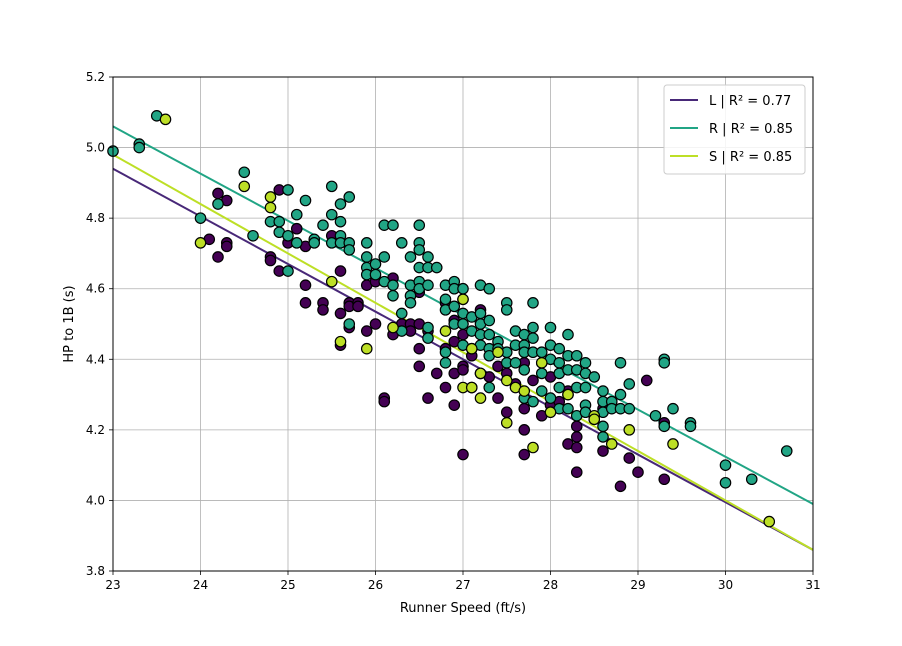 The image size is (902, 646). What do you see at coordinates (112, 585) in the screenshot?
I see `x-tick-label: 23` at bounding box center [112, 585].